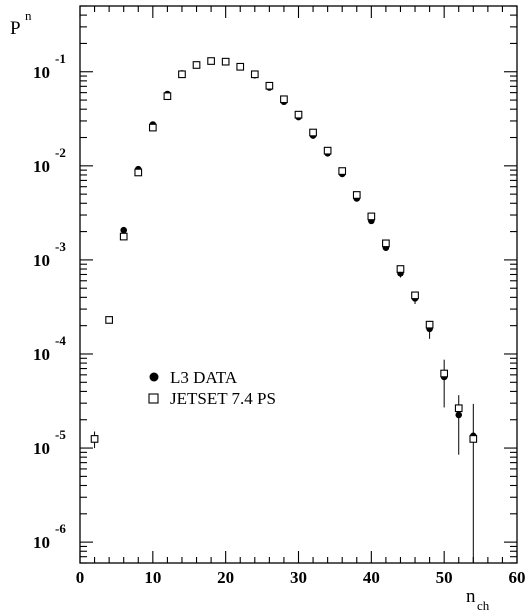  I want to click on x-tick-label: 20, so click(225, 577).